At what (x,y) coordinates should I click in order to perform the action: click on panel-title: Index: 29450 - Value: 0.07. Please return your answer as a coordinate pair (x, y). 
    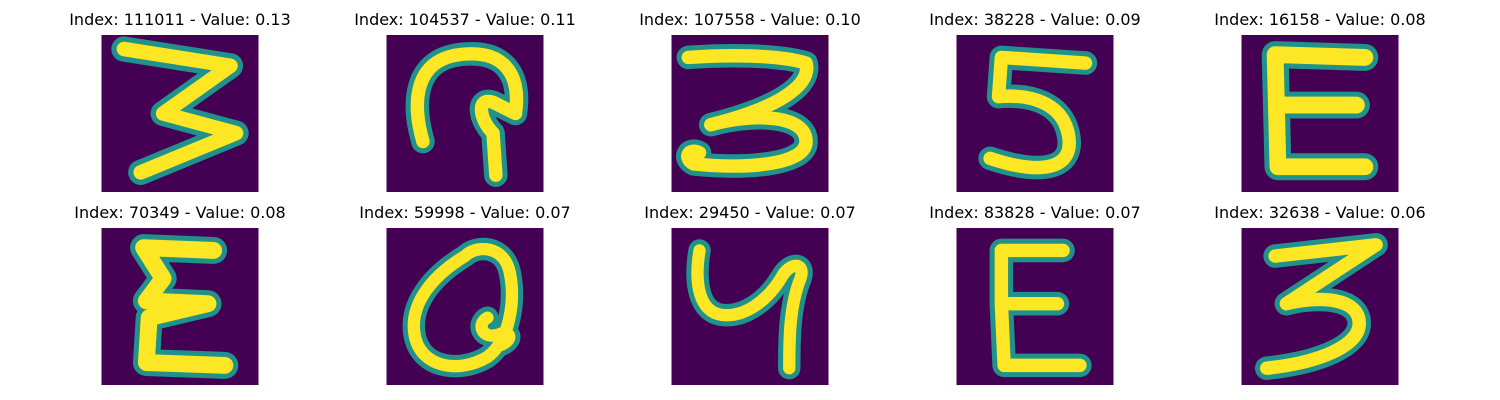
    Looking at the image, I should click on (750, 212).